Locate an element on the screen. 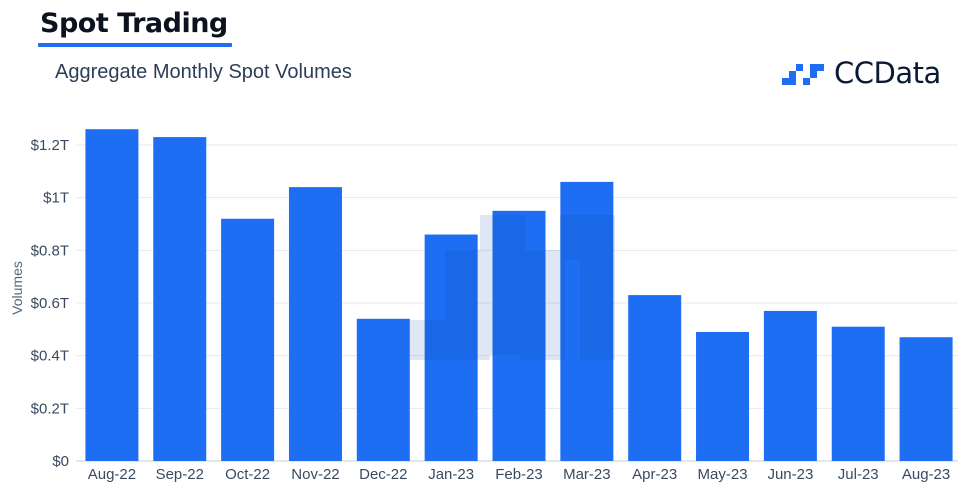  y-tick-label: $0.4T is located at coordinates (50, 356).